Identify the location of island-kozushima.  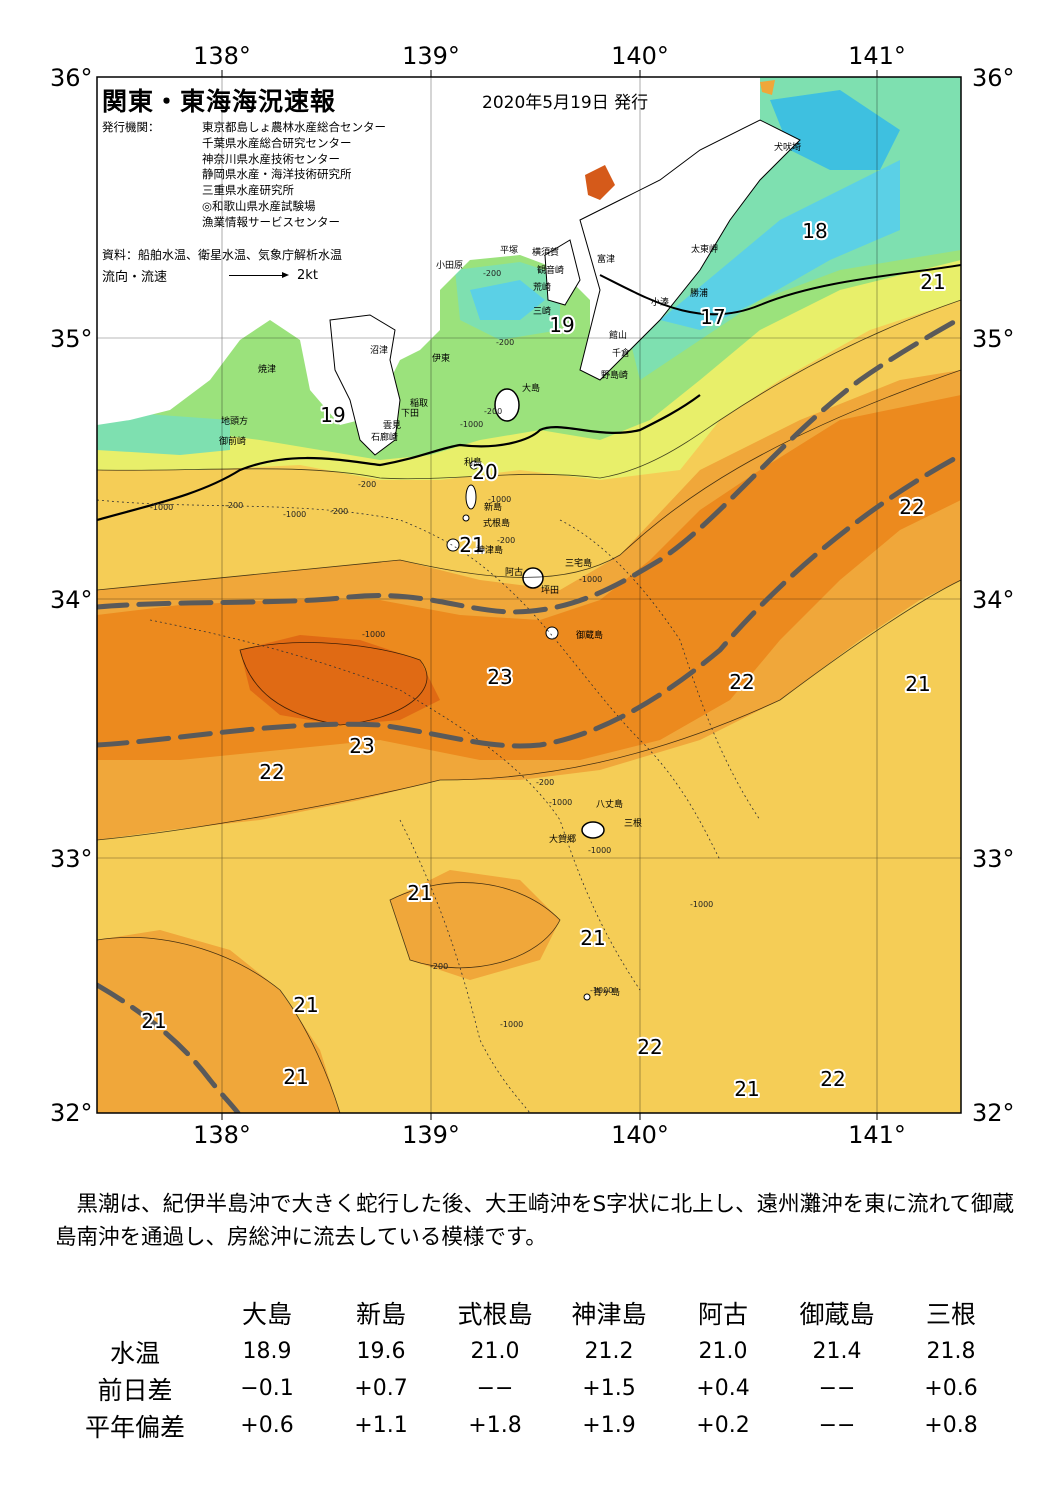
(453, 545).